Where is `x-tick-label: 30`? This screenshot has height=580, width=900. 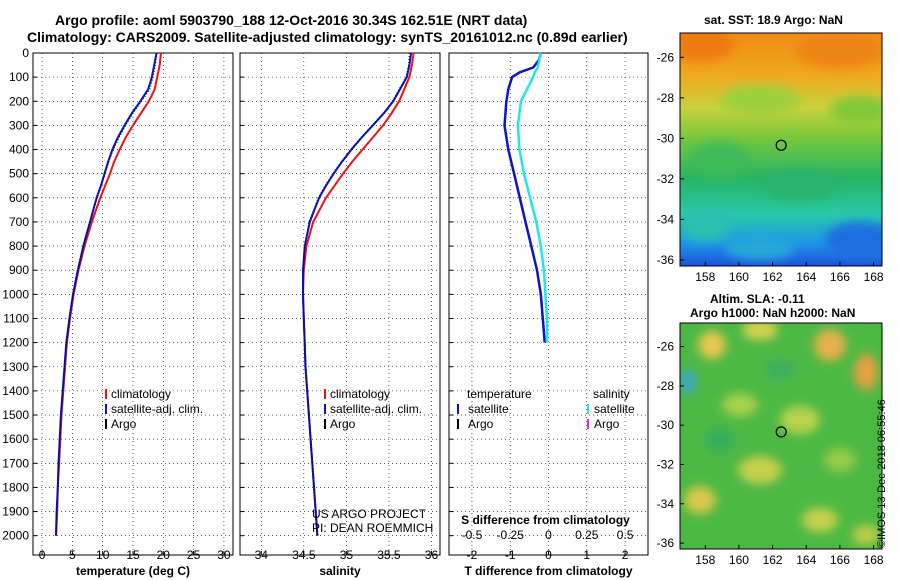
x-tick-label: 30 is located at coordinates (224, 555).